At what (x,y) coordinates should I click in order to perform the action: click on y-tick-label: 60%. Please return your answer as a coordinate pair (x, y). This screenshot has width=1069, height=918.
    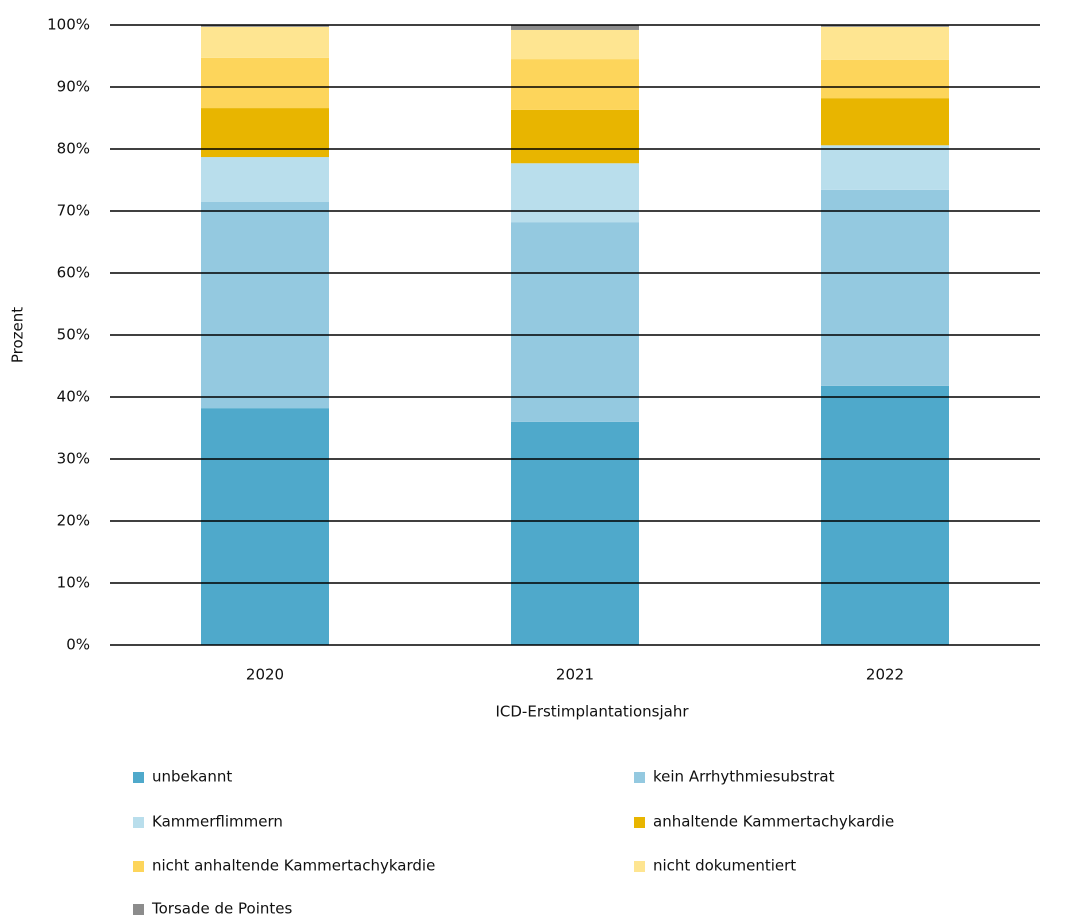
    Looking at the image, I should click on (73, 273).